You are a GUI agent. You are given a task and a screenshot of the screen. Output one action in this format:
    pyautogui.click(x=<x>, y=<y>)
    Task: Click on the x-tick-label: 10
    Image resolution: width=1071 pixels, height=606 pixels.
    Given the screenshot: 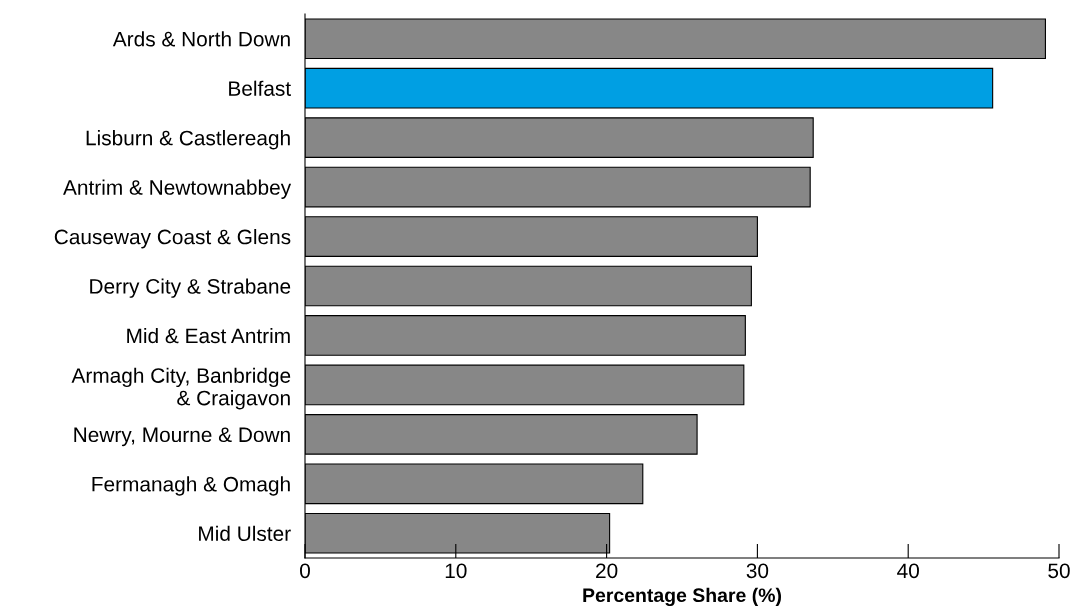 What is the action you would take?
    pyautogui.click(x=456, y=571)
    